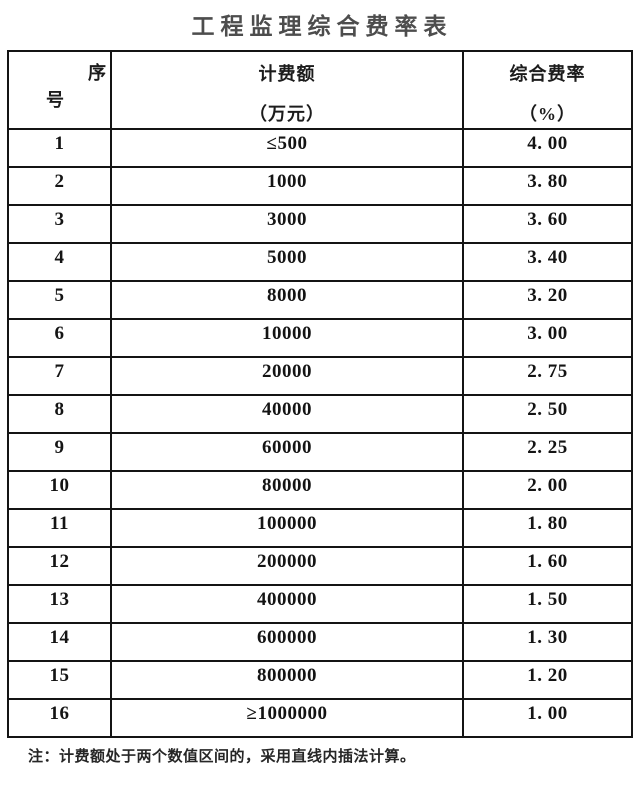 The image size is (638, 807). What do you see at coordinates (59, 528) in the screenshot?
I see `serial-number-cell: 11` at bounding box center [59, 528].